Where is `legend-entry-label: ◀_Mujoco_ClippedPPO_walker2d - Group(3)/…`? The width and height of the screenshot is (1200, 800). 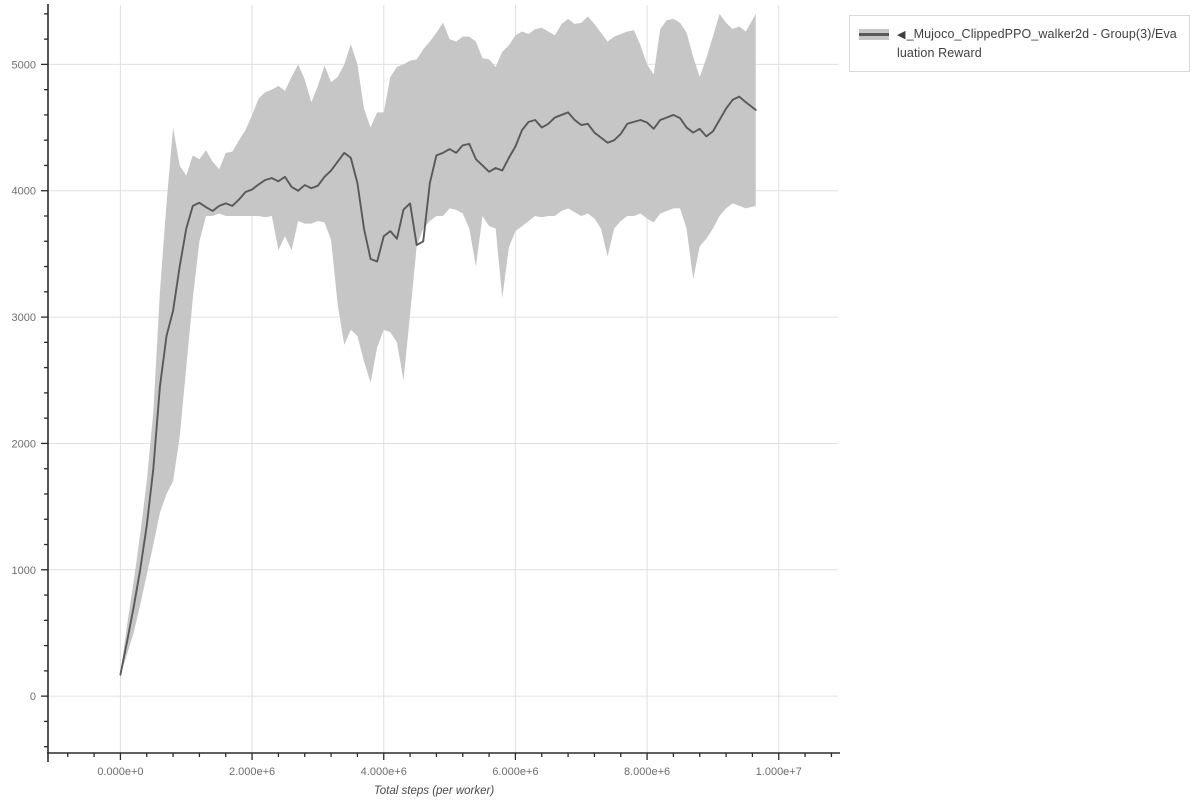 legend-entry-label: ◀_Mujoco_ClippedPPO_walker2d - Group(3)/… is located at coordinates (1038, 43).